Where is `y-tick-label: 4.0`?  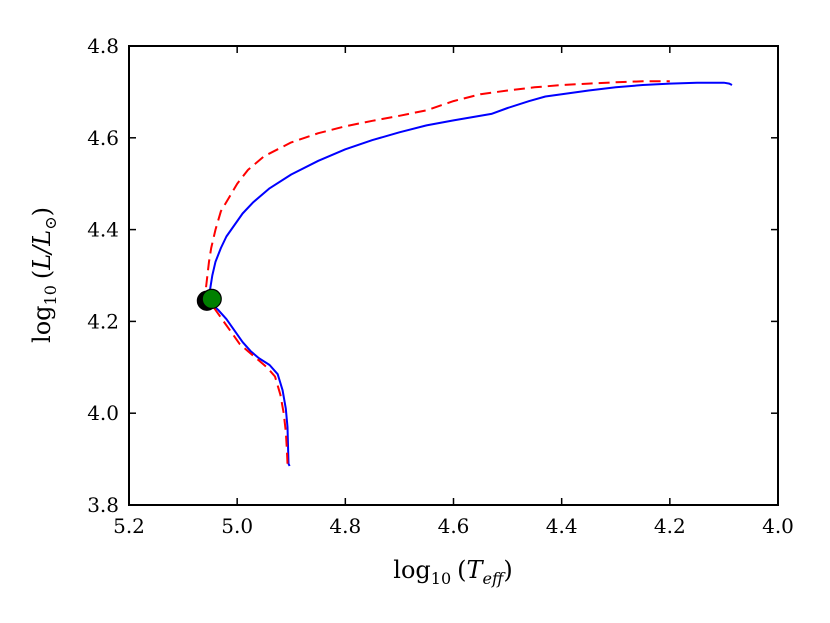
y-tick-label: 4.0 is located at coordinates (103, 413).